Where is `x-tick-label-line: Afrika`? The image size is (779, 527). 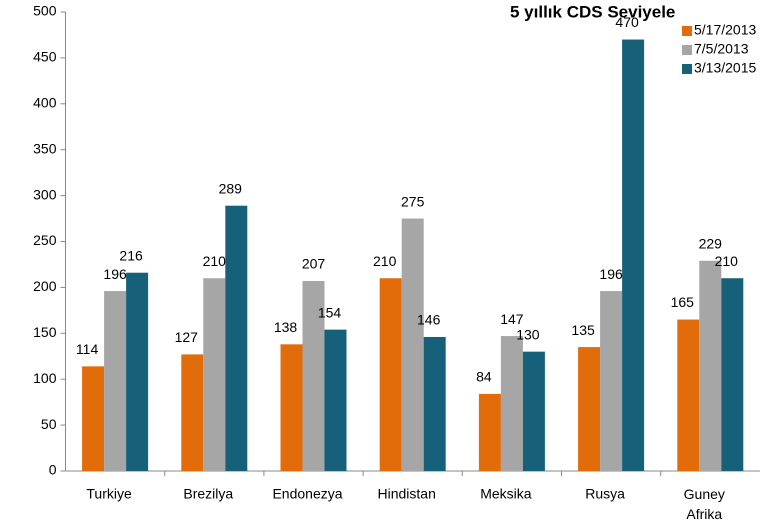 x-tick-label-line: Afrika is located at coordinates (704, 514).